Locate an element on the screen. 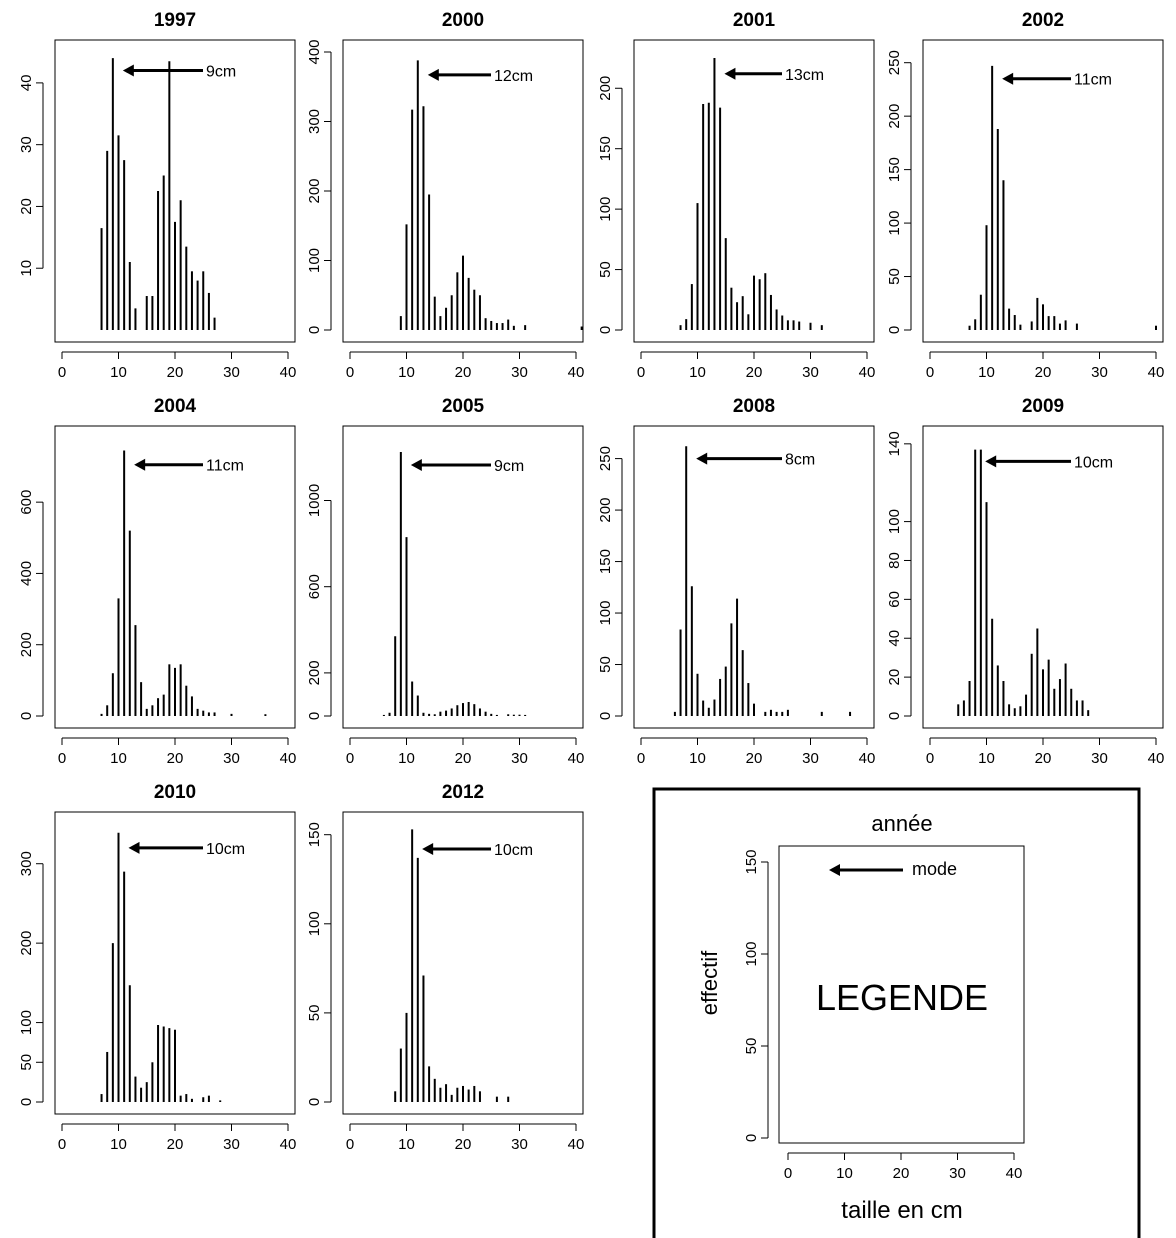  legend-title: année is located at coordinates (901, 823).